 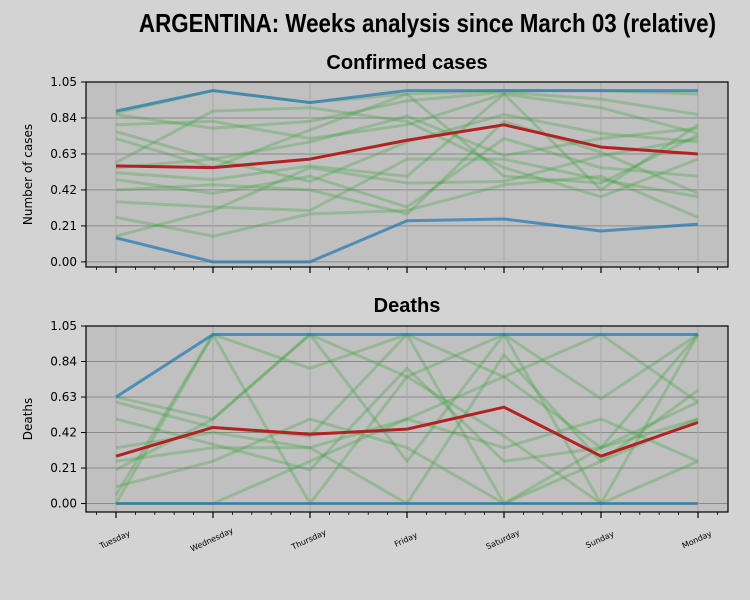 What do you see at coordinates (407, 240) in the screenshot?
I see `lower-bound-line` at bounding box center [407, 240].